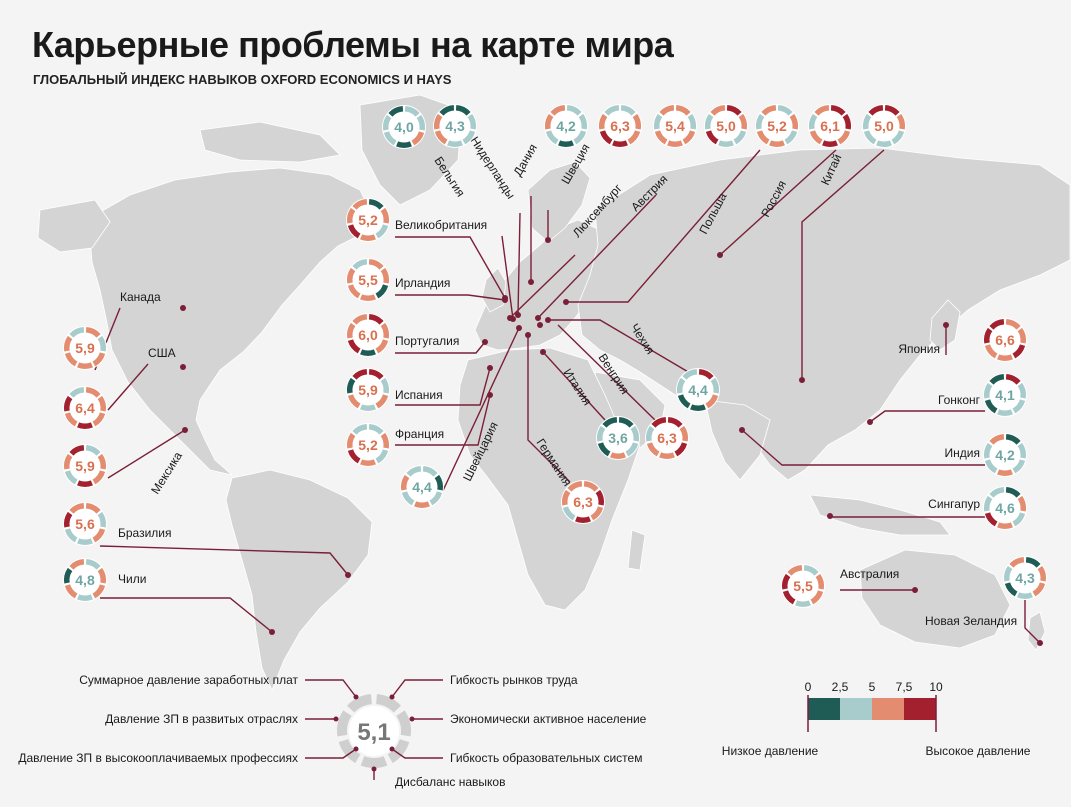 The height and width of the screenshot is (807, 1071). I want to click on country-7-label: Португалия, so click(427, 341).